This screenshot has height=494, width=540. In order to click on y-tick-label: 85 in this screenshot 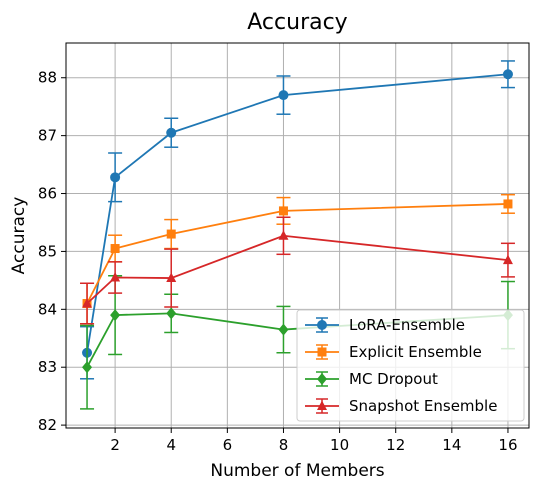, I will do `click(47, 251)`.